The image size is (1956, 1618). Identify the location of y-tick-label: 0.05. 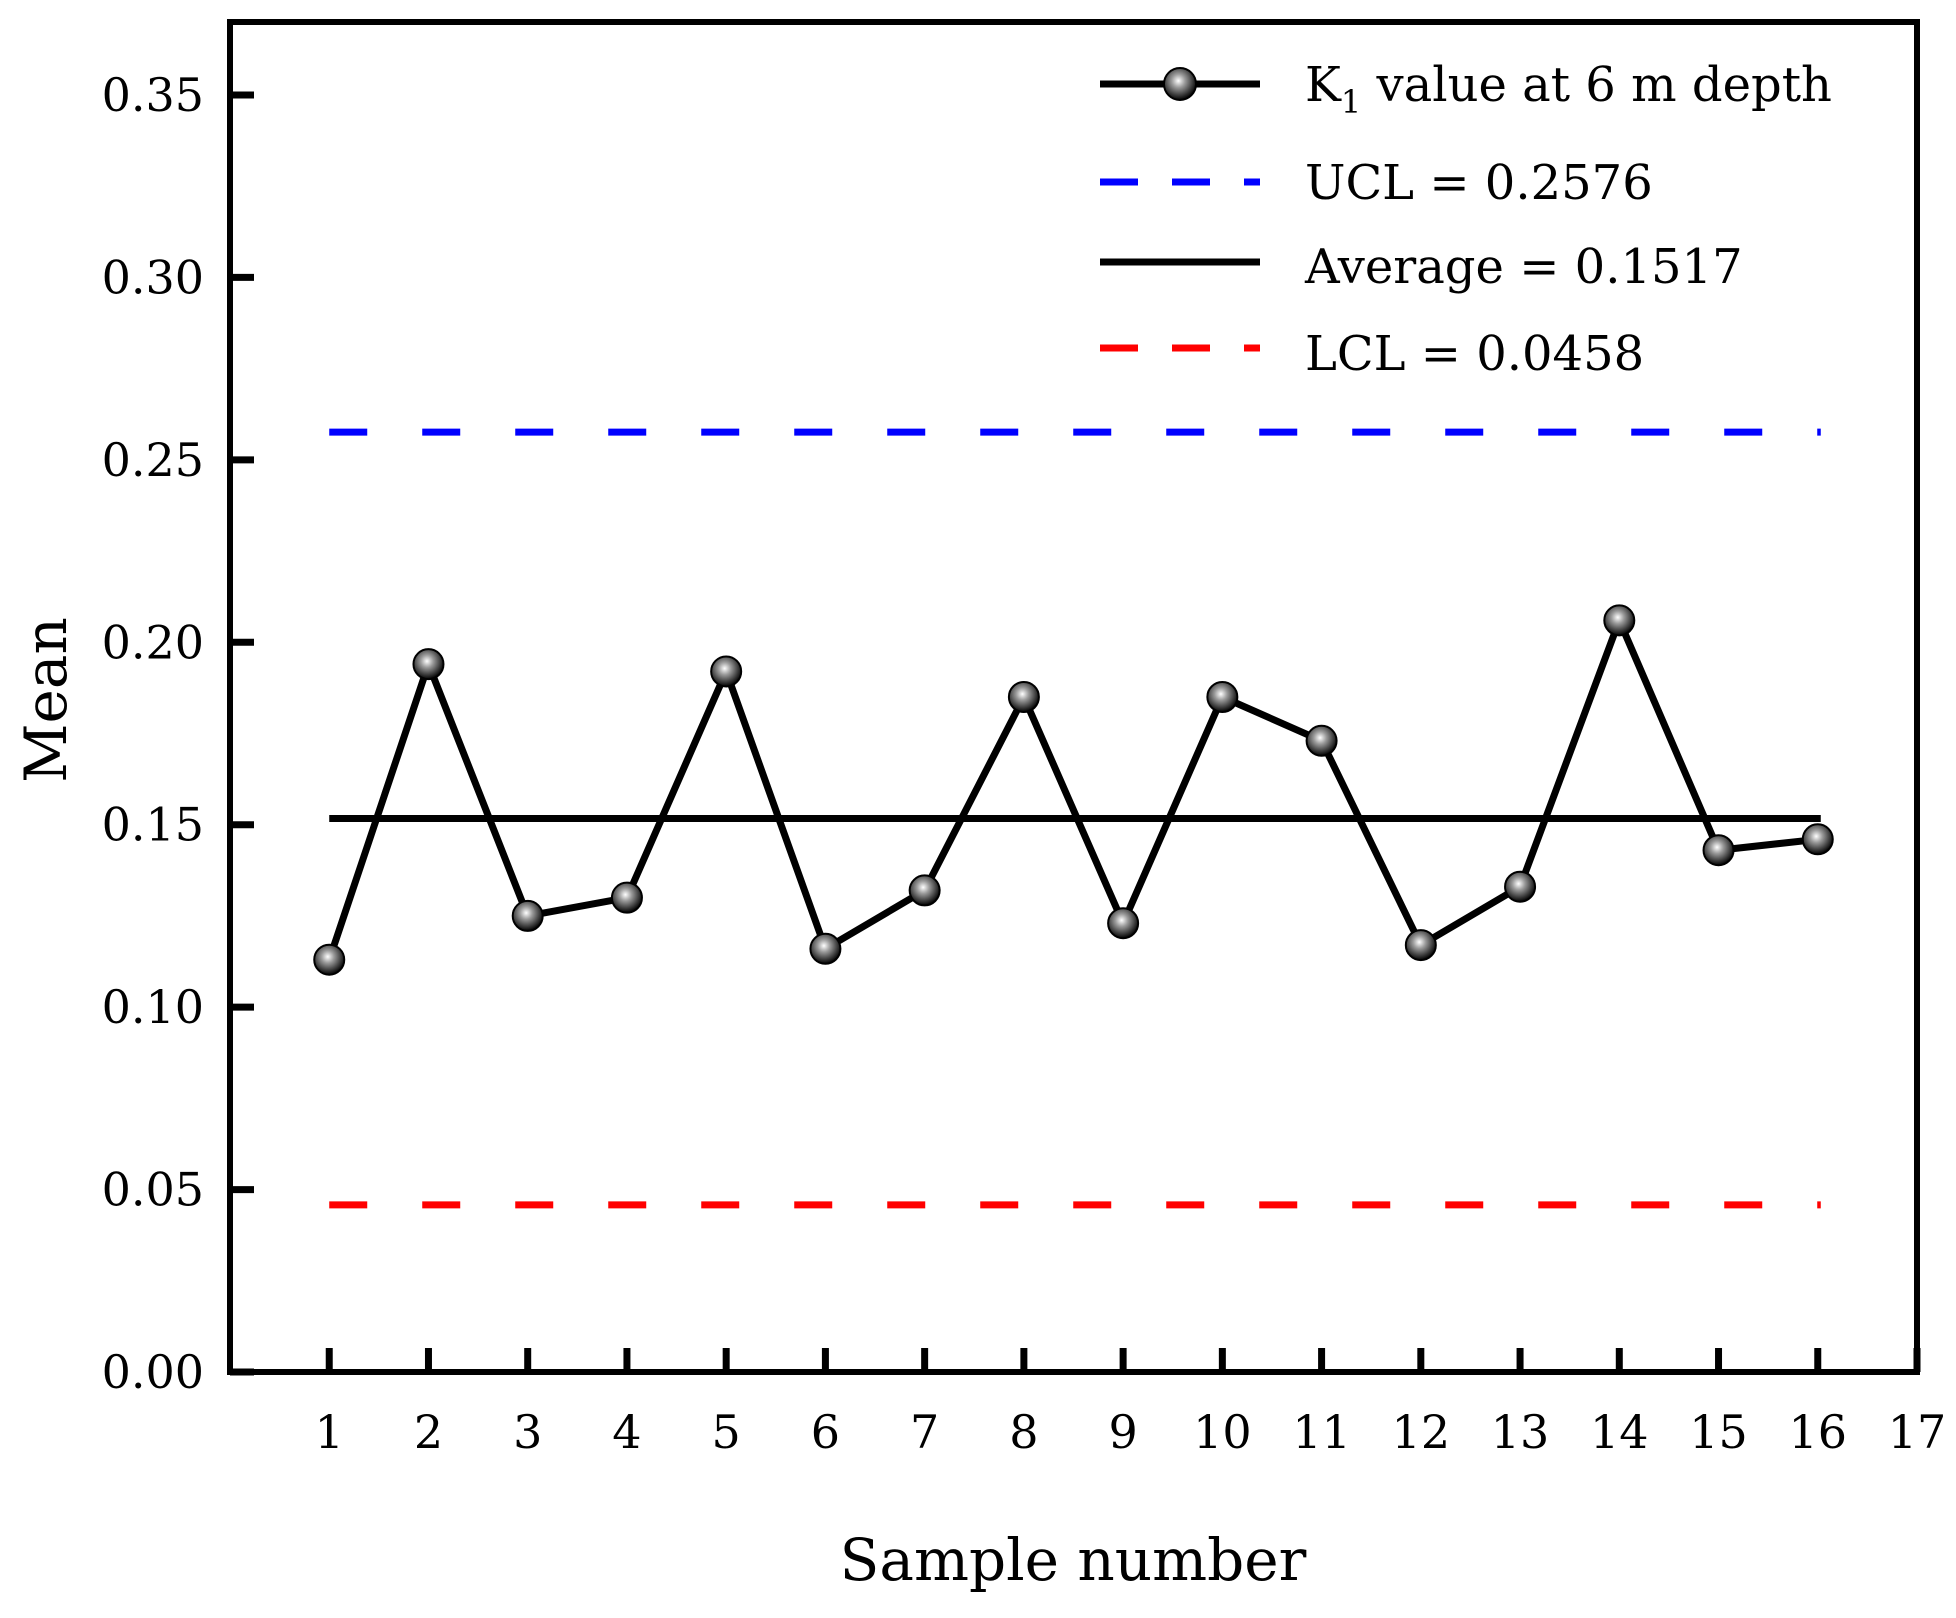
(153, 1190).